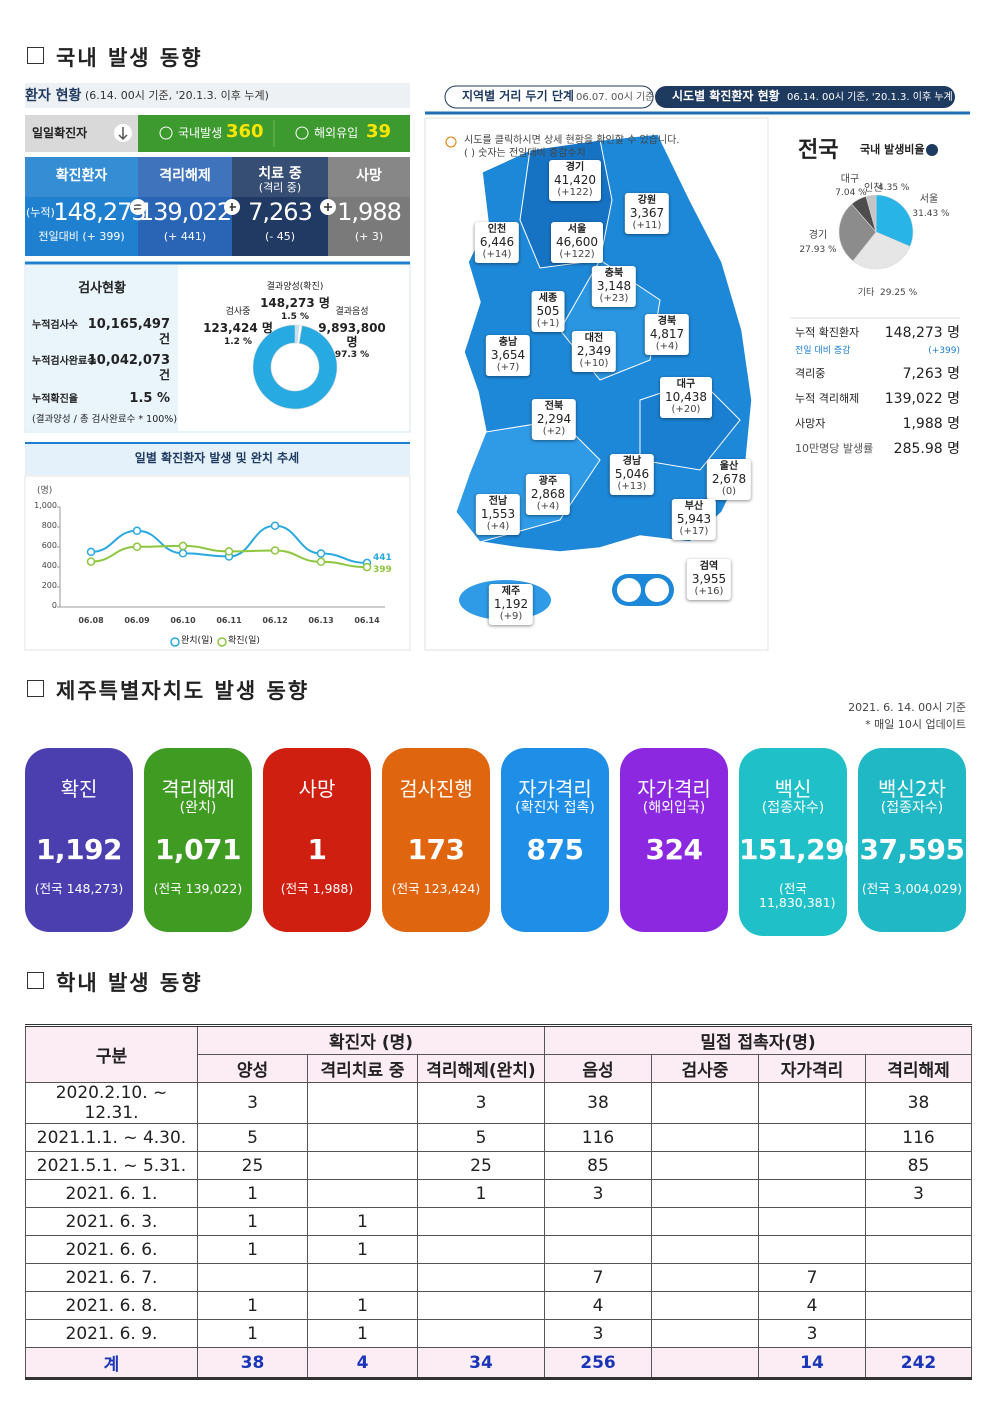 The height and width of the screenshot is (1403, 992). I want to click on chart-title: 일별 확진환자 발생 및 완치 추세, so click(217, 458).